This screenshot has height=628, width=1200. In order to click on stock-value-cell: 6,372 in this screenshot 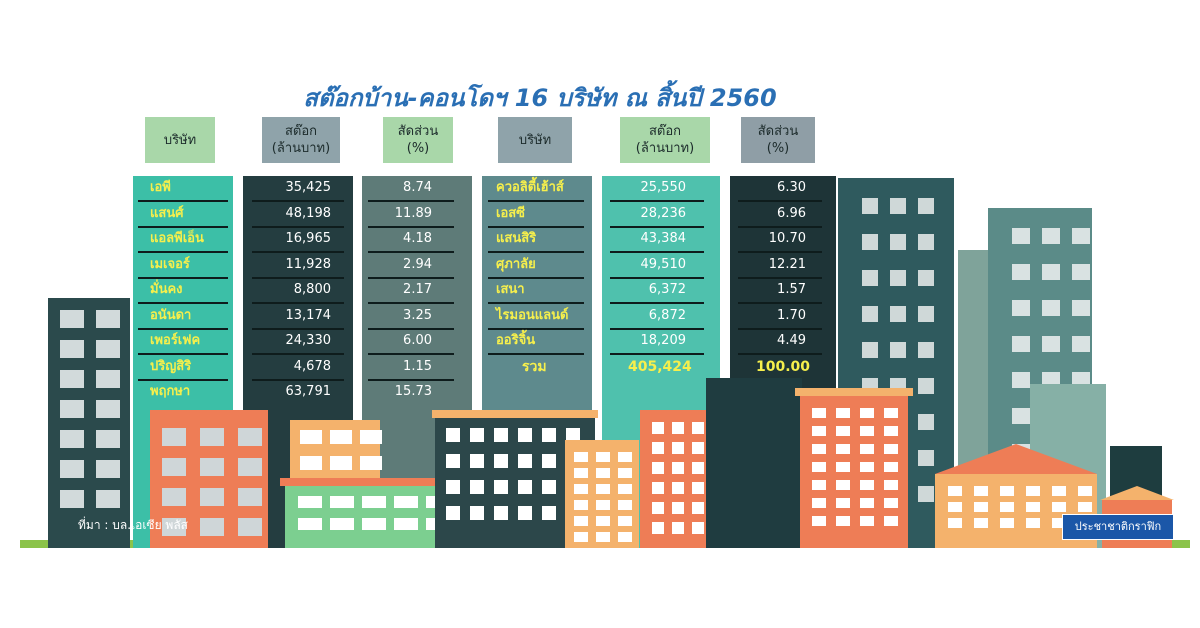, I will do `click(667, 289)`.